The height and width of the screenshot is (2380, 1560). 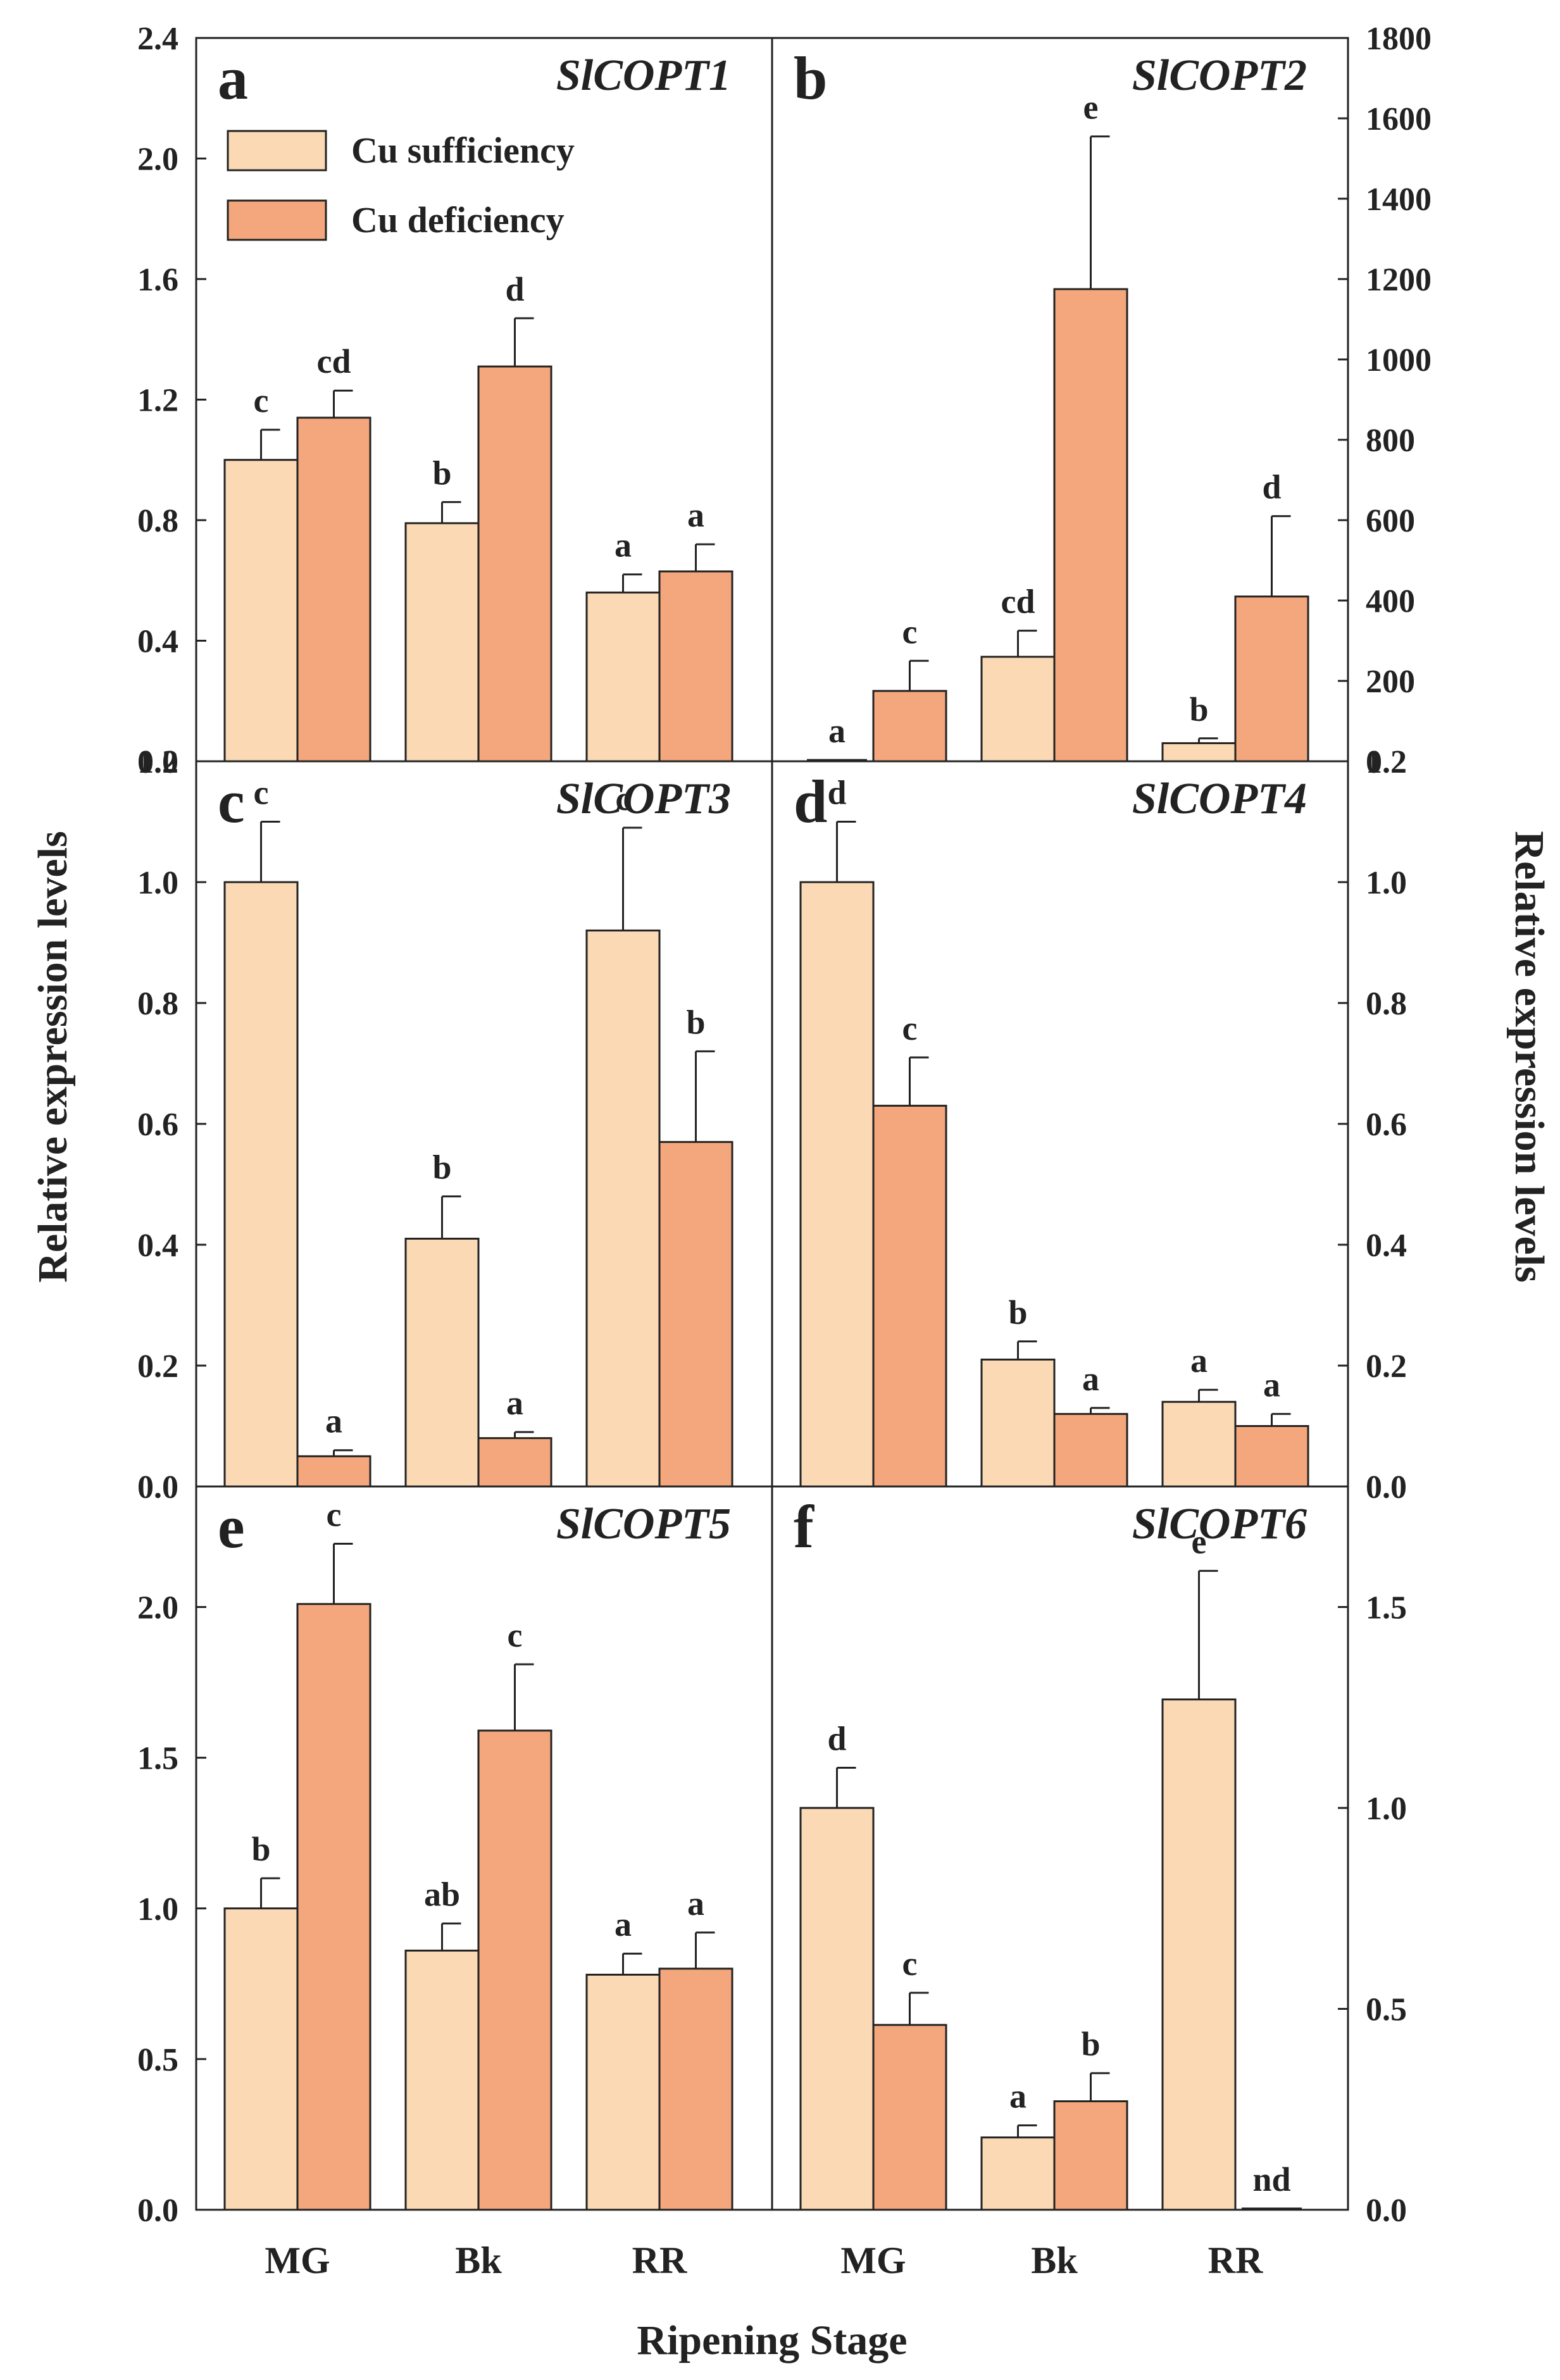 What do you see at coordinates (458, 219) in the screenshot?
I see `legend-label-deficiency: Cu deficiency` at bounding box center [458, 219].